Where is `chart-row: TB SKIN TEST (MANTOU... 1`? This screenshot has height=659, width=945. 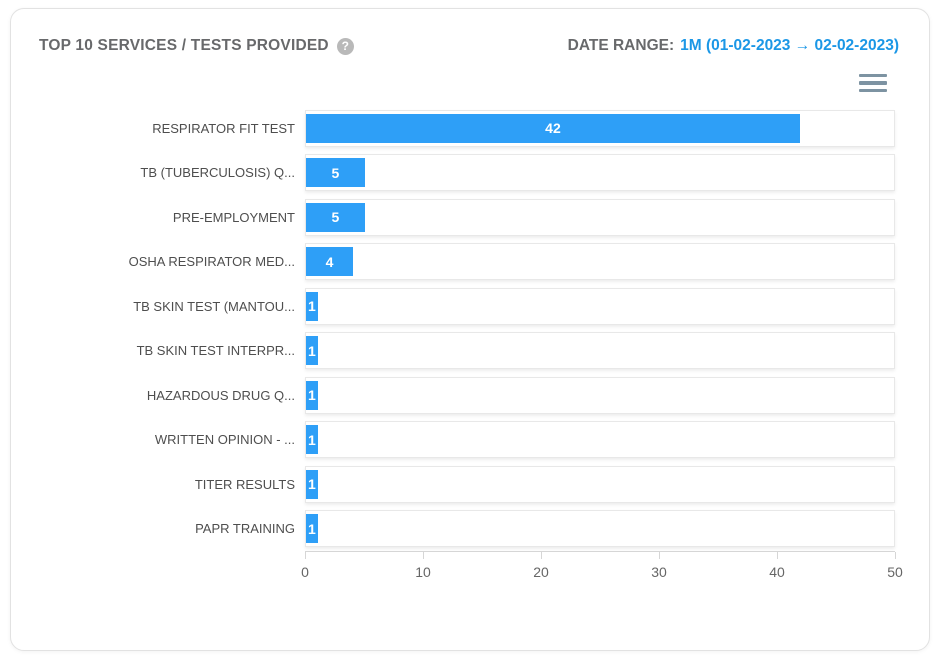 chart-row: TB SKIN TEST (MANTOU... 1 is located at coordinates (467, 306).